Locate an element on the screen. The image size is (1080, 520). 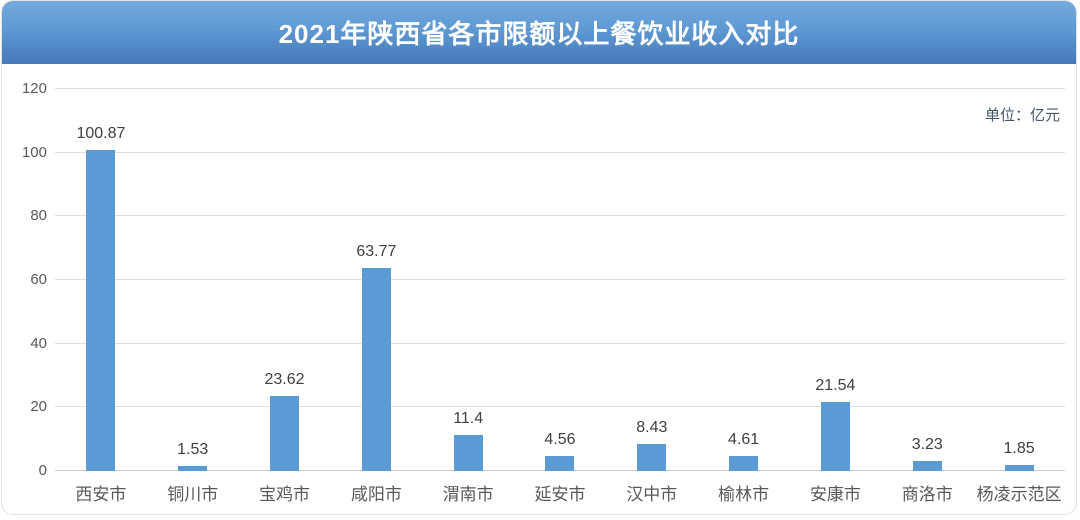
bar-value-label: 1.53 is located at coordinates (193, 450).